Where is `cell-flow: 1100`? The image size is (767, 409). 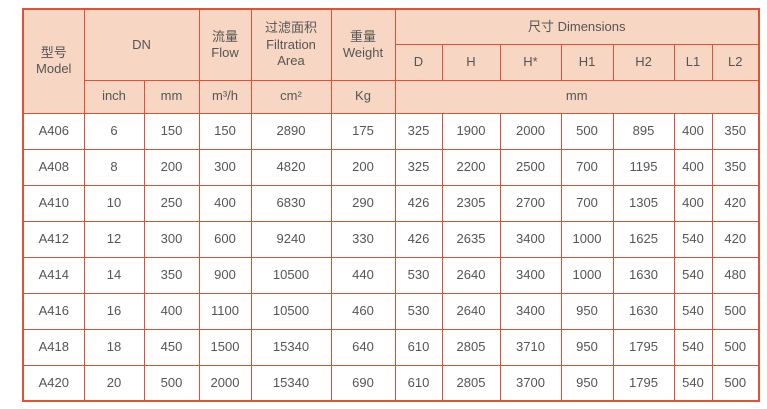 cell-flow: 1100 is located at coordinates (225, 311).